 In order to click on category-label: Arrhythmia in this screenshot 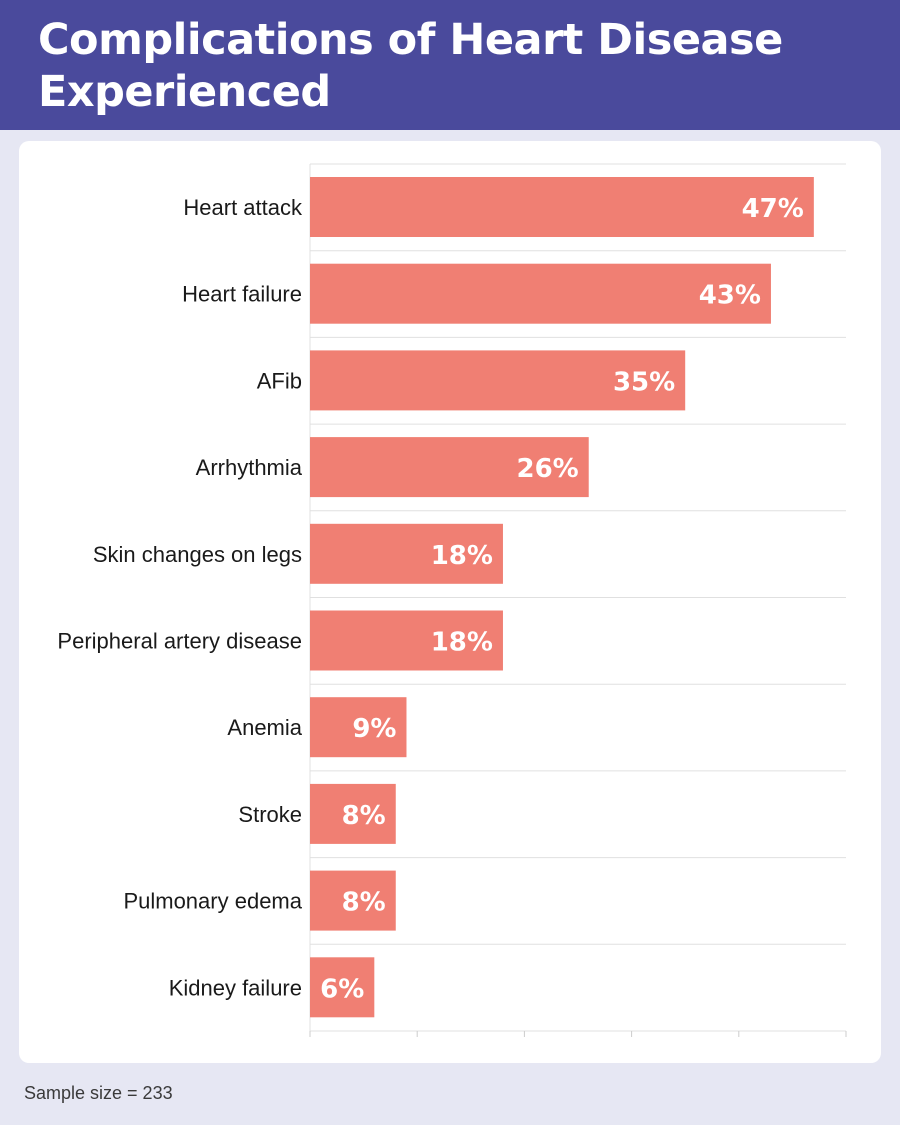, I will do `click(249, 467)`.